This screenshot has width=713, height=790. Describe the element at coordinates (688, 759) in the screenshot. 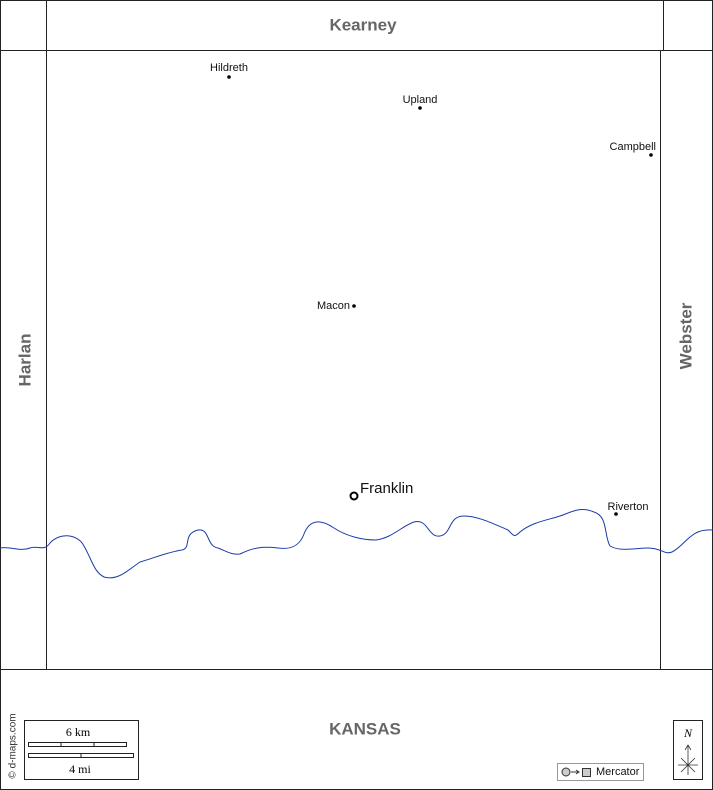

I see `north-arrow` at that location.